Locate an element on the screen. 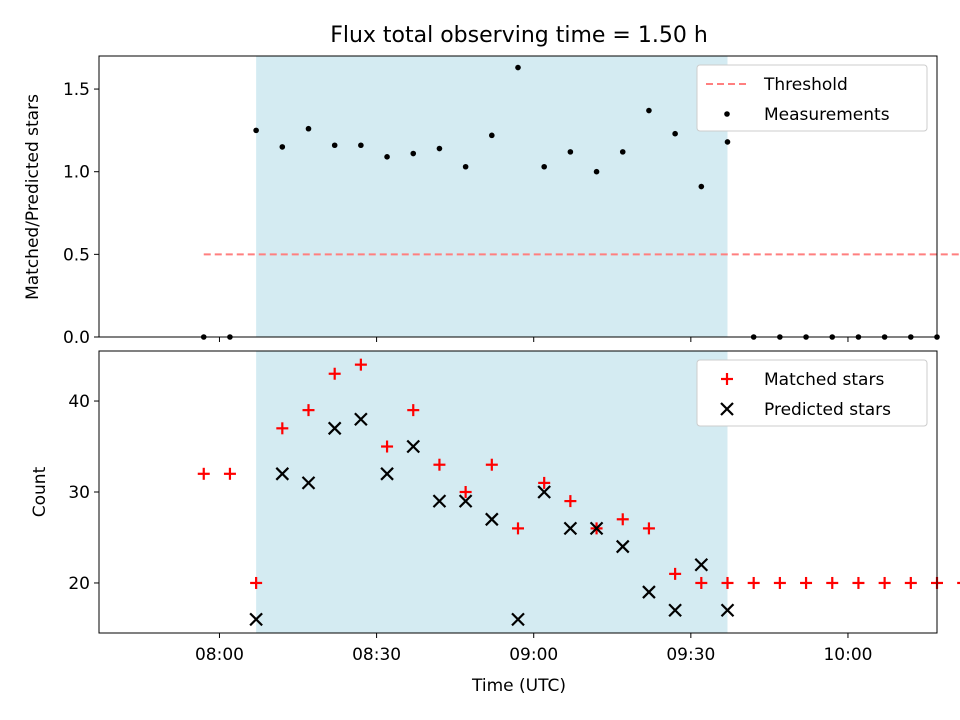  top-y-axis-label: Matched/Predicted stars is located at coordinates (33, 197).